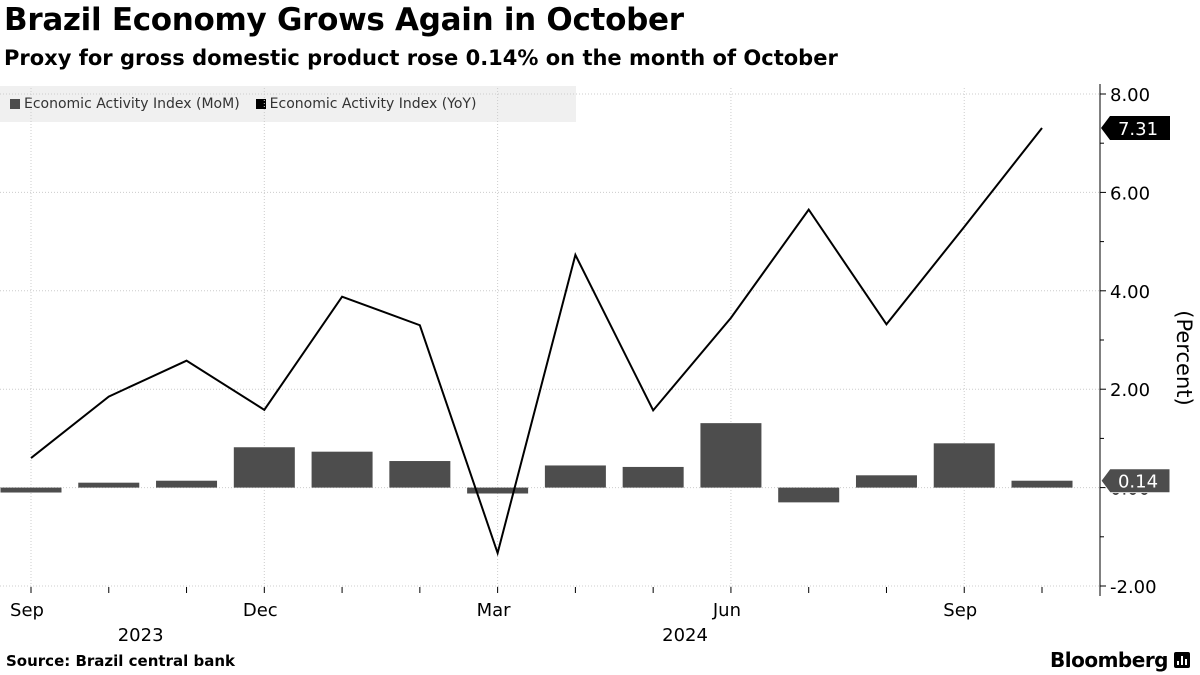  I want to click on callout-yoy-label: 7.31, so click(1138, 129).